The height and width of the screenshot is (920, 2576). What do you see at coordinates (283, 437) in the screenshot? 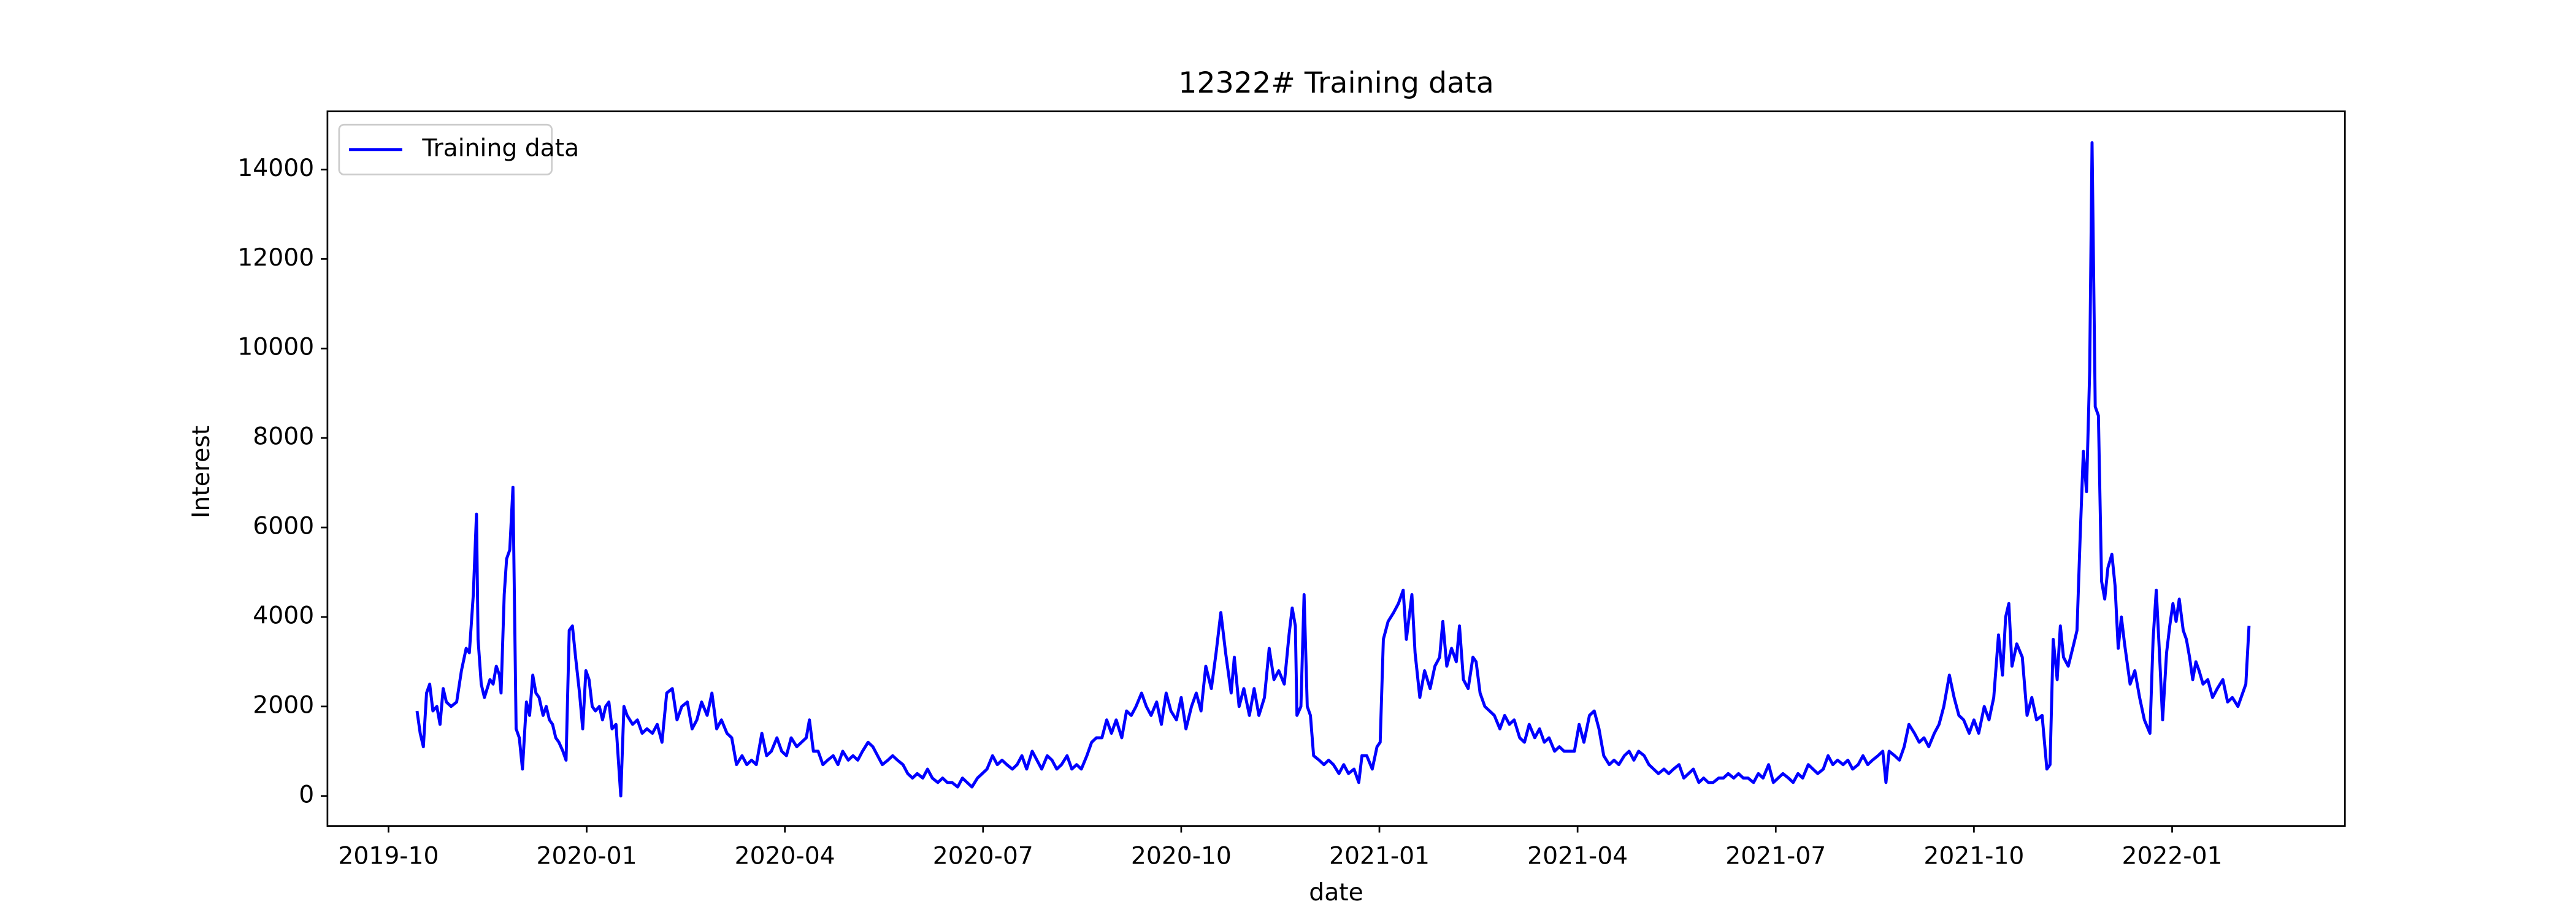
I see `y-tick-label: 8000` at bounding box center [283, 437].